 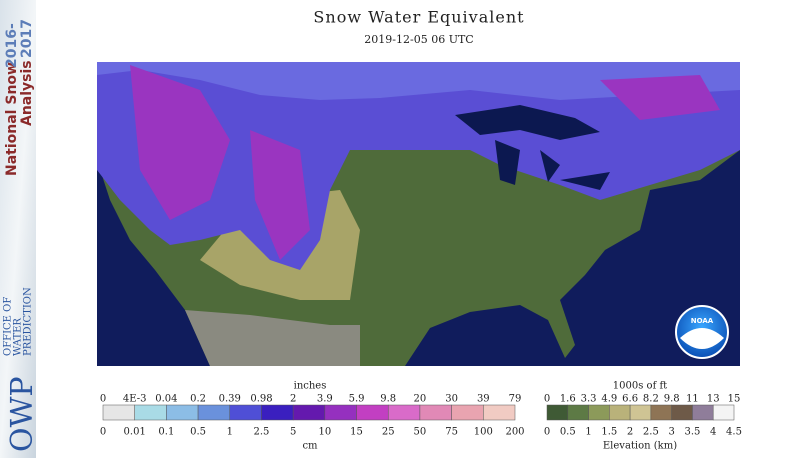 I want to click on office-line: OFFICE OF, so click(x=8, y=326).